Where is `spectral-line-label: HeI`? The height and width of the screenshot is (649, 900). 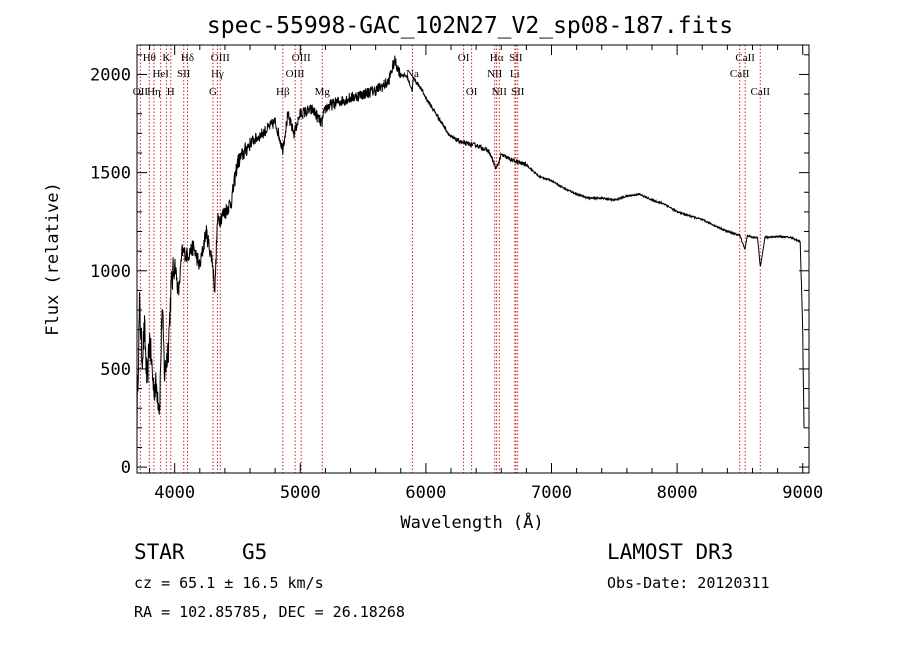 spectral-line-label: HeI is located at coordinates (160, 74).